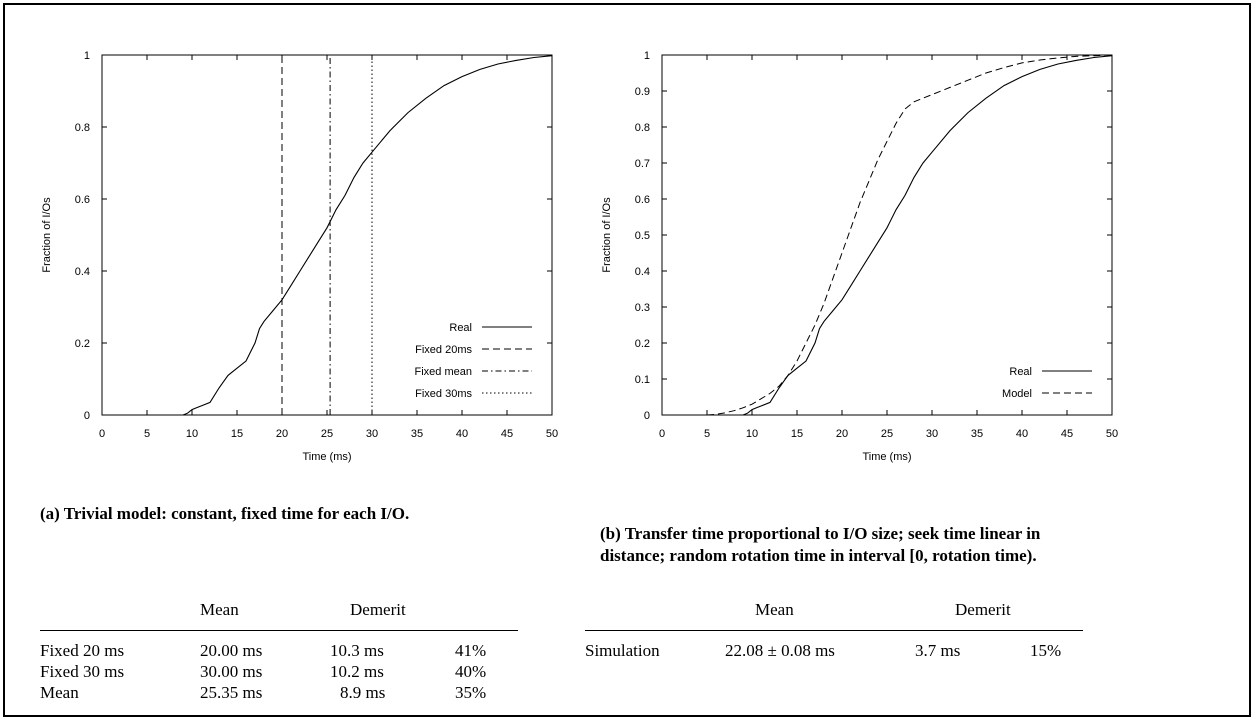 The image size is (1256, 722). I want to click on y-tick-label: 0.7, so click(642, 164).